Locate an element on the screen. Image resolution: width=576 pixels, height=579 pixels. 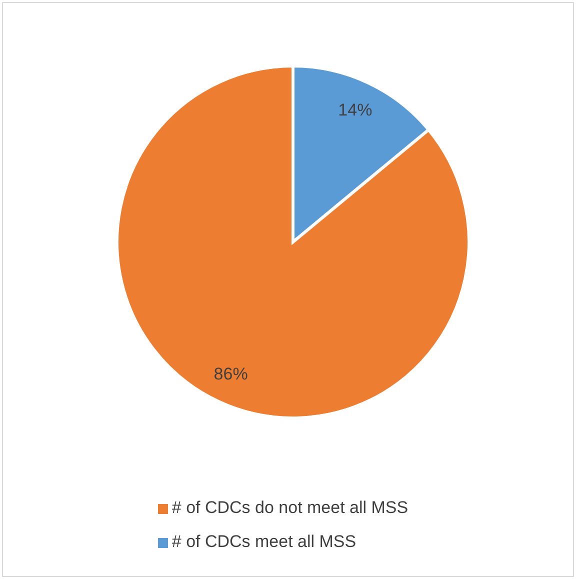
legend-label: # of CDCs meet all MSS is located at coordinates (264, 541).